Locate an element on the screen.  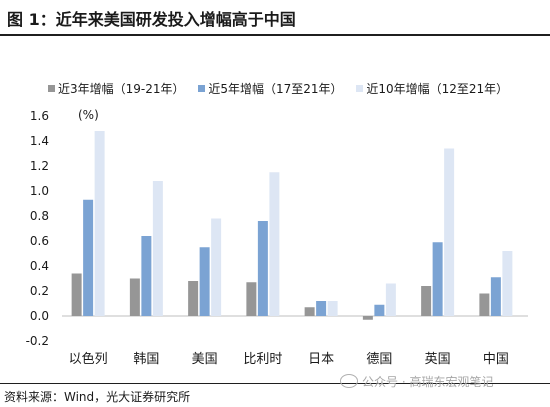
y-tick-label: 0.4 is located at coordinates (39, 266).